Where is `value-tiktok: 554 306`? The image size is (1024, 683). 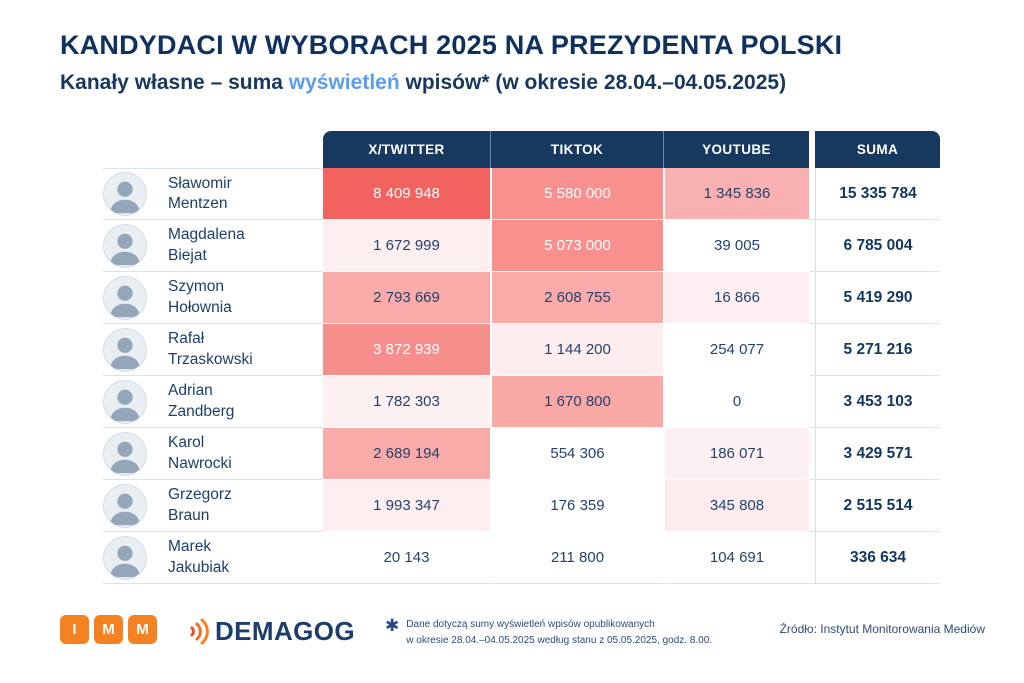
value-tiktok: 554 306 is located at coordinates (576, 454).